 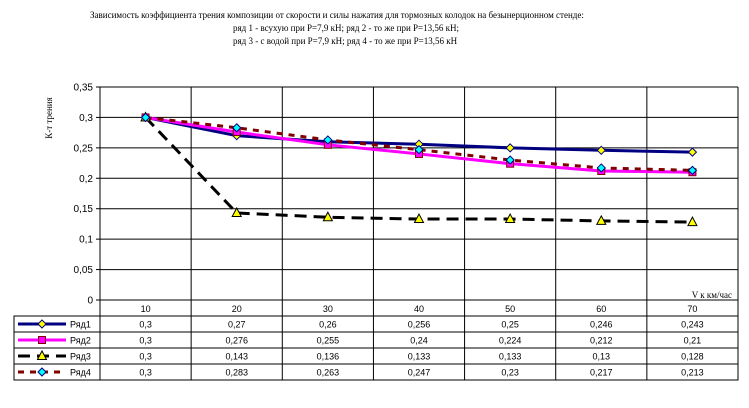 I want to click on legend-entry-4: Ряд4, so click(x=80, y=373).